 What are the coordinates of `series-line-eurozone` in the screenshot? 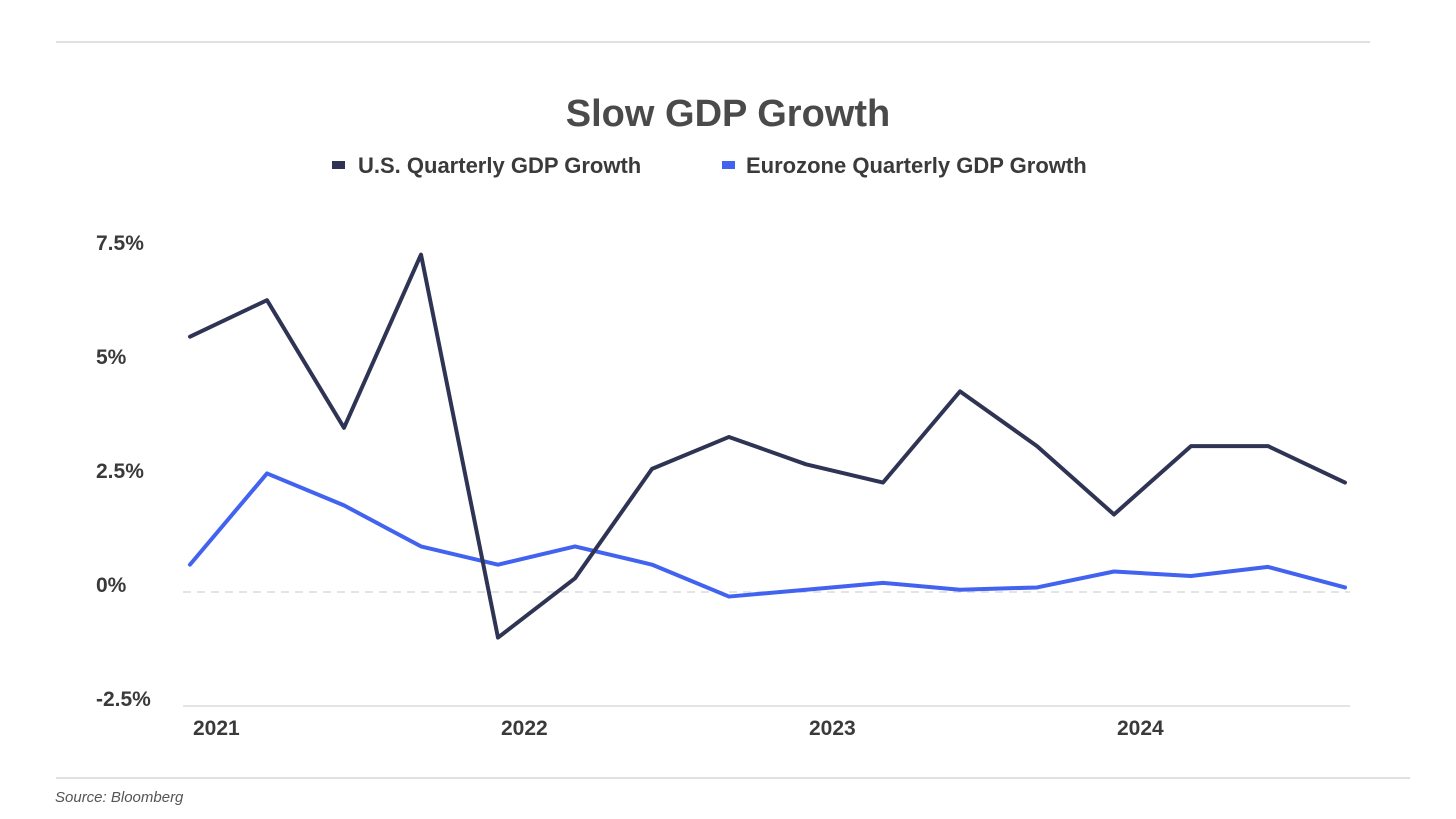 It's located at (767, 535).